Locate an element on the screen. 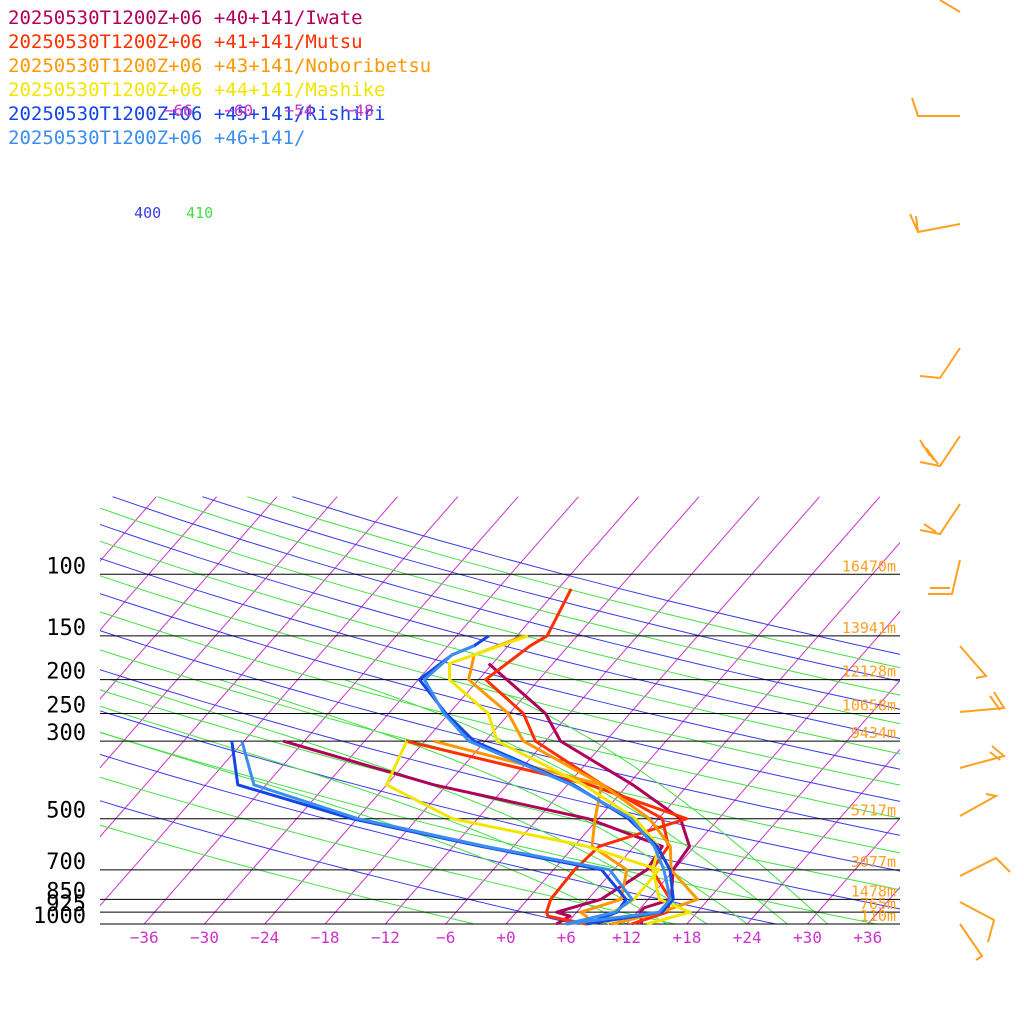 The height and width of the screenshot is (1024, 1024). upper-isotherm-label: −54 is located at coordinates (299, 110).